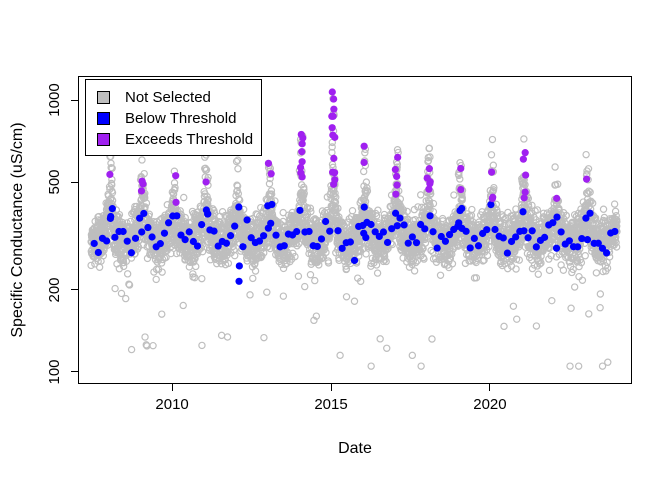 The image size is (672, 480). What do you see at coordinates (103, 118) in the screenshot?
I see `below-threshold-swatch-icon` at bounding box center [103, 118].